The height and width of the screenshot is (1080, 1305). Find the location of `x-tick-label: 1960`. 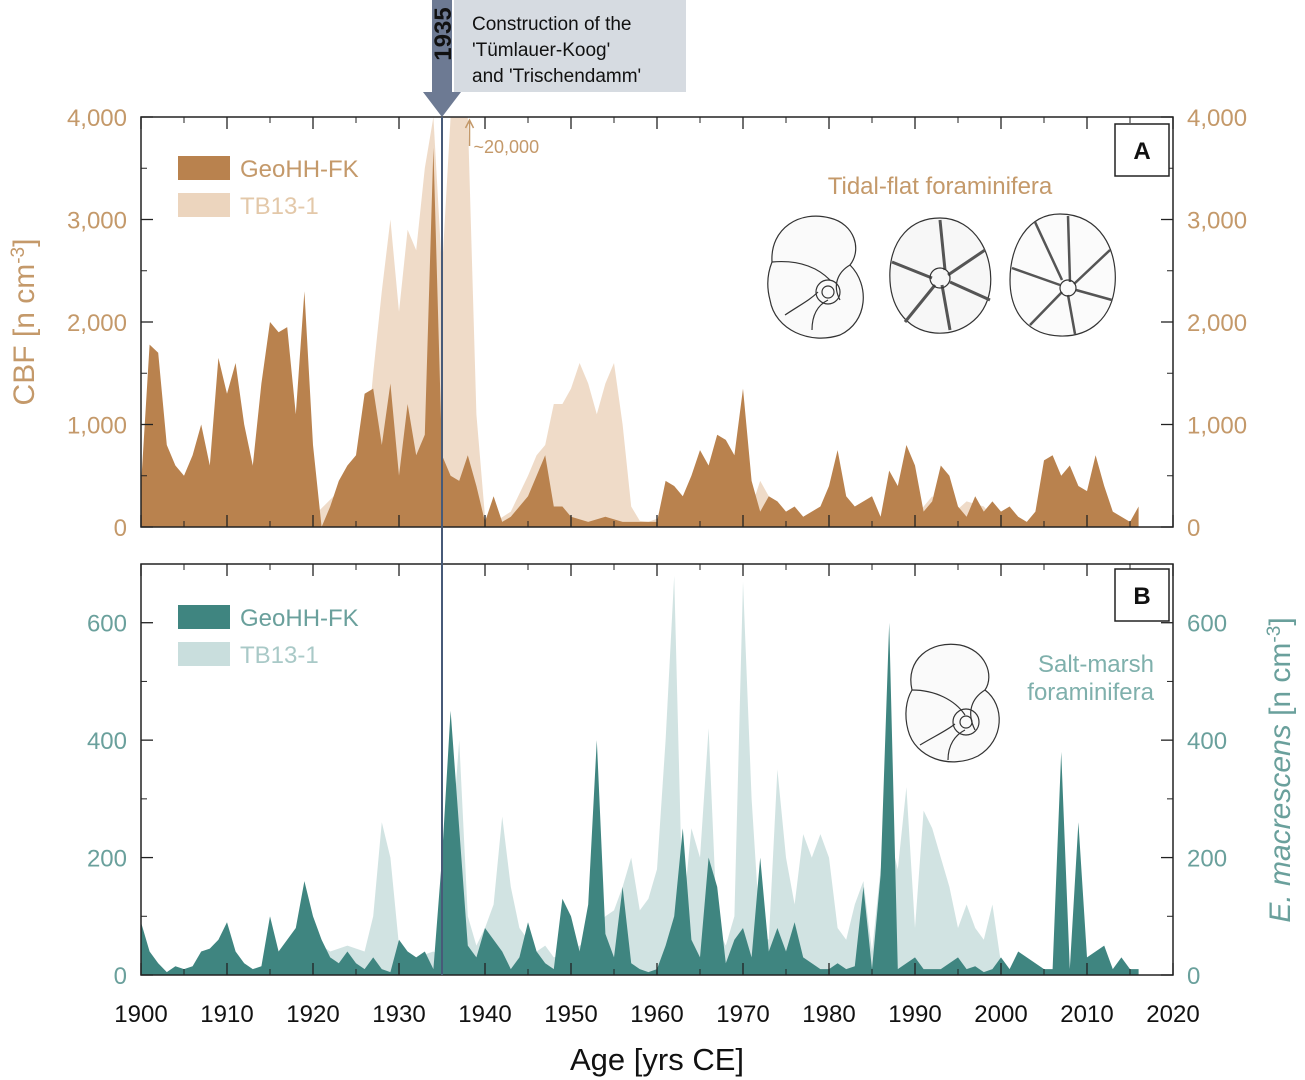

x-tick-label: 1960 is located at coordinates (656, 1014).